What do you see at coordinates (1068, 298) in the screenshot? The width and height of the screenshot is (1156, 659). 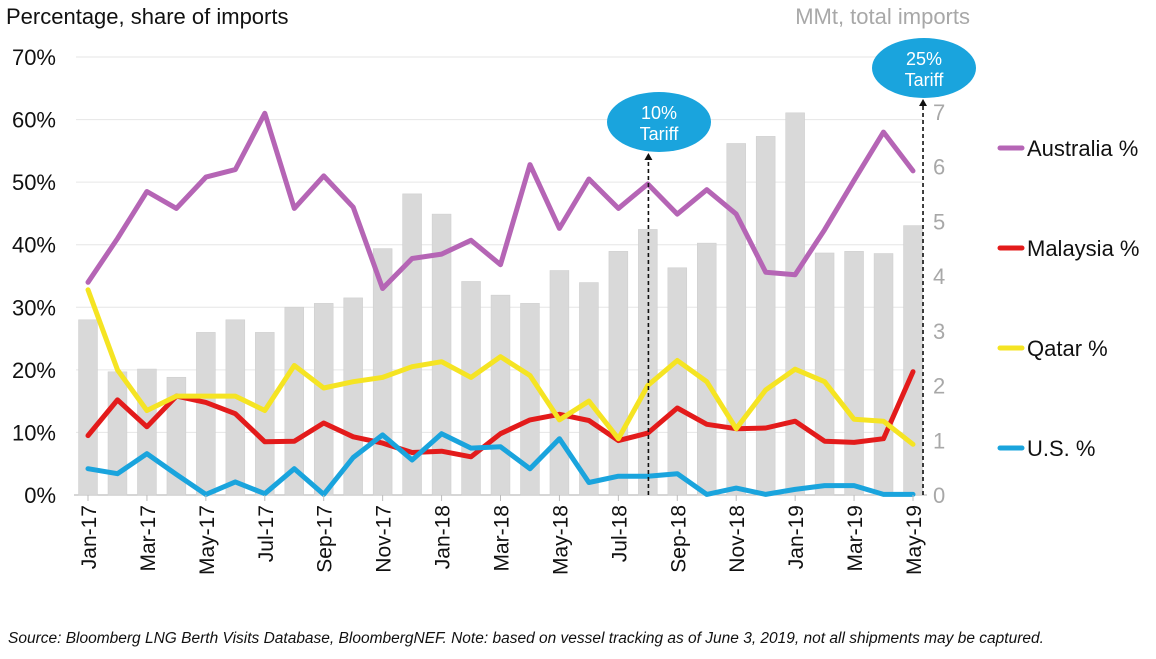 I see `legend: Australia % Malaysia % Qatar % U.S. %` at bounding box center [1068, 298].